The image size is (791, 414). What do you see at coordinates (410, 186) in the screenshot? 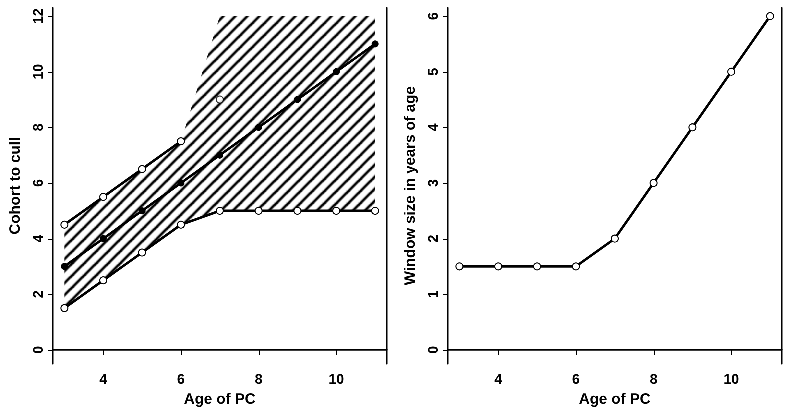
I see `y-axis-title: Window size in years of age` at bounding box center [410, 186].